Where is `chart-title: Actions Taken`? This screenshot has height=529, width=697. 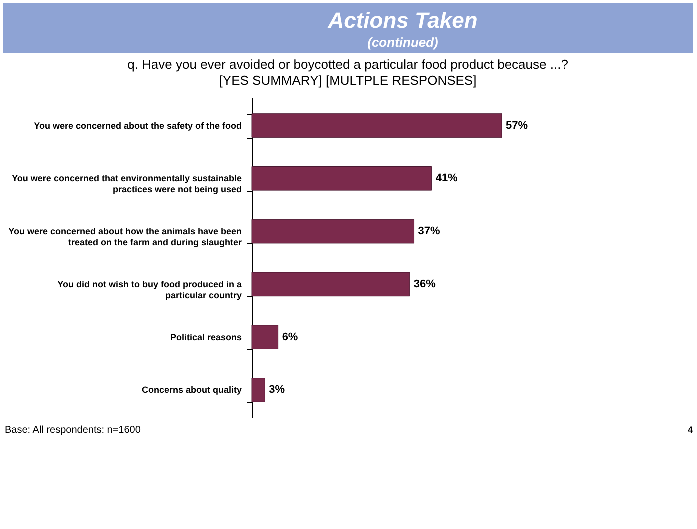 chart-title: Actions Taken is located at coordinates (402, 20).